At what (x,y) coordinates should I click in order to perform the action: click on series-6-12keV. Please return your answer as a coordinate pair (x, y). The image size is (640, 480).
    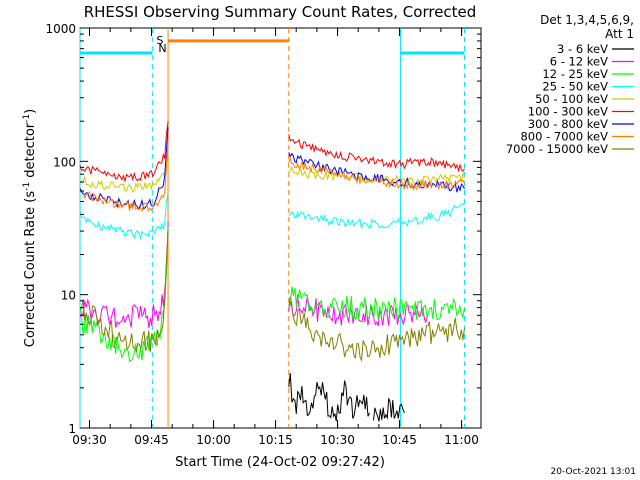
    Looking at the image, I should click on (253, 275).